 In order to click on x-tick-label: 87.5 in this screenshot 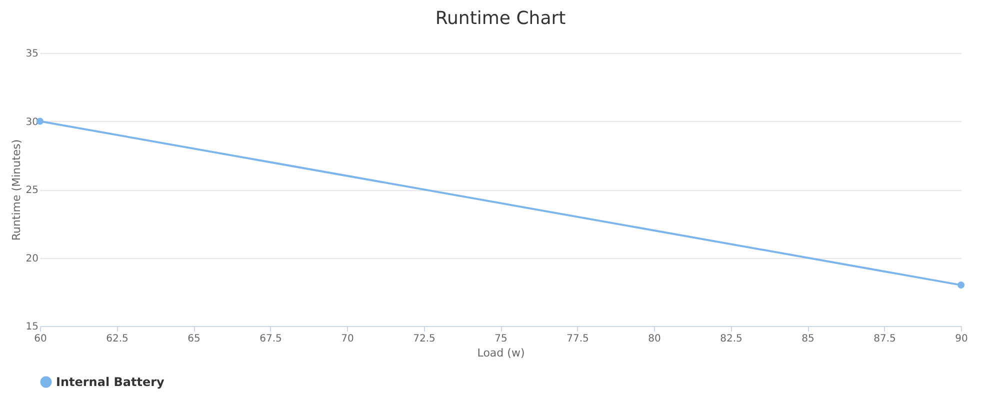, I will do `click(885, 339)`.